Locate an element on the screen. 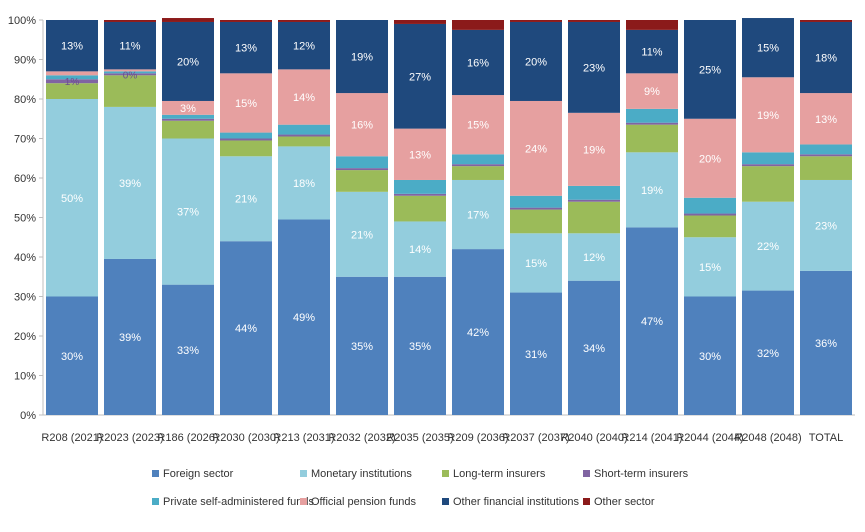  data-label: 21% is located at coordinates (362, 235).